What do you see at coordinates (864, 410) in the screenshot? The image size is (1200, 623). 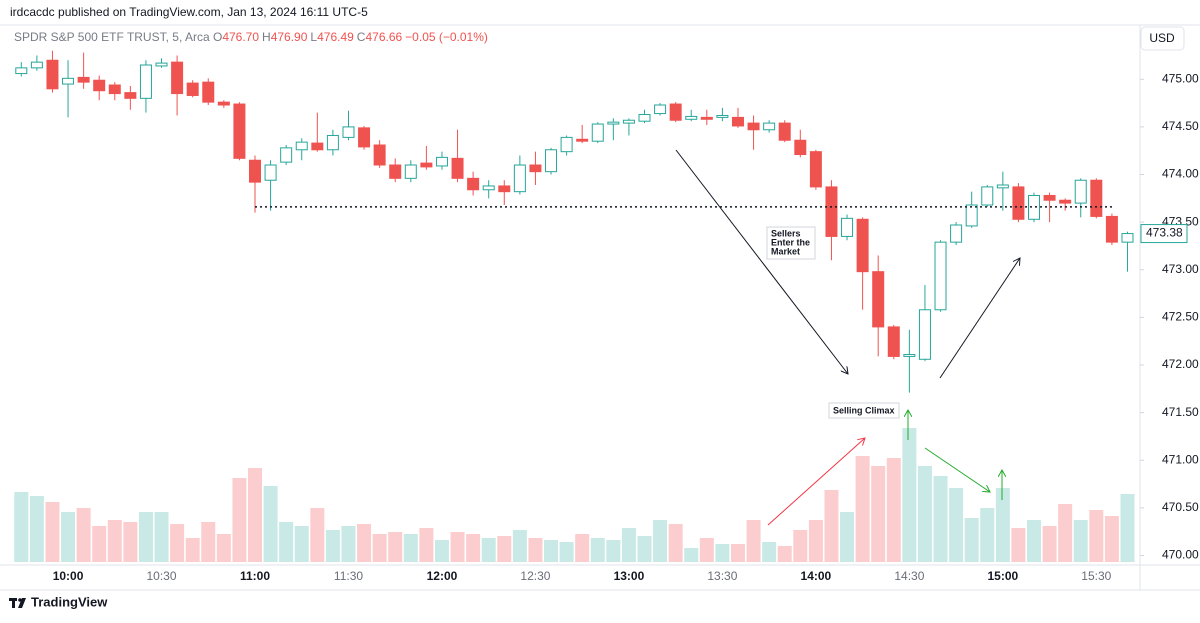 I see `note-box` at bounding box center [864, 410].